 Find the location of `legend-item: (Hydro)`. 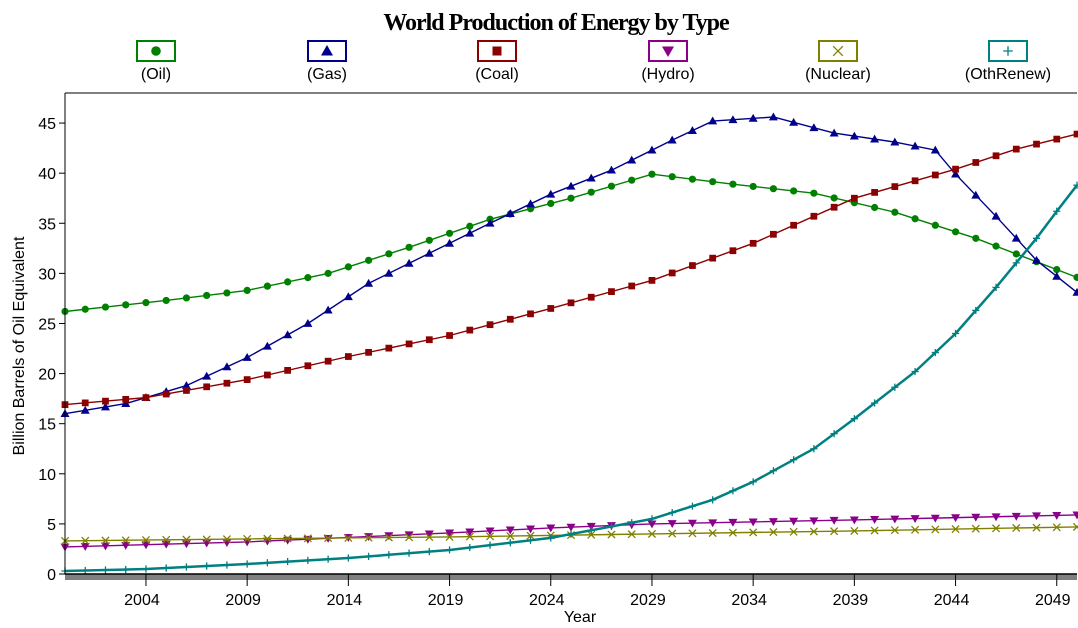

legend-item: (Hydro) is located at coordinates (668, 61).